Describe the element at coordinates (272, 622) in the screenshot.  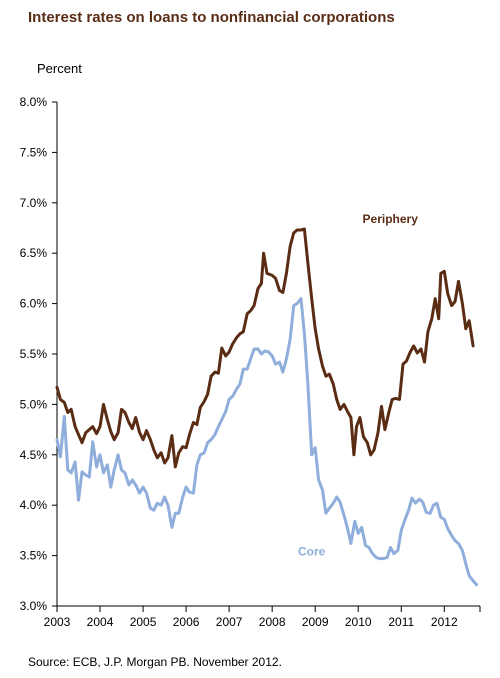
I see `x-tick-label: 2008` at that location.